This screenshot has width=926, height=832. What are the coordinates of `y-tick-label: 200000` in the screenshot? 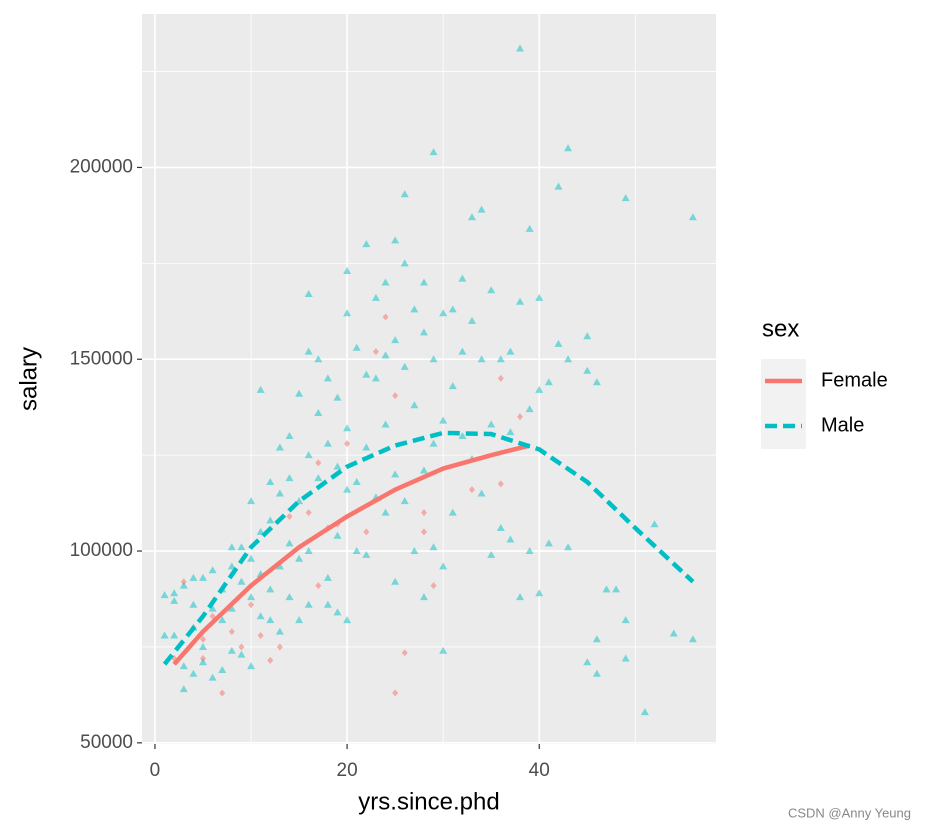 It's located at (101, 166).